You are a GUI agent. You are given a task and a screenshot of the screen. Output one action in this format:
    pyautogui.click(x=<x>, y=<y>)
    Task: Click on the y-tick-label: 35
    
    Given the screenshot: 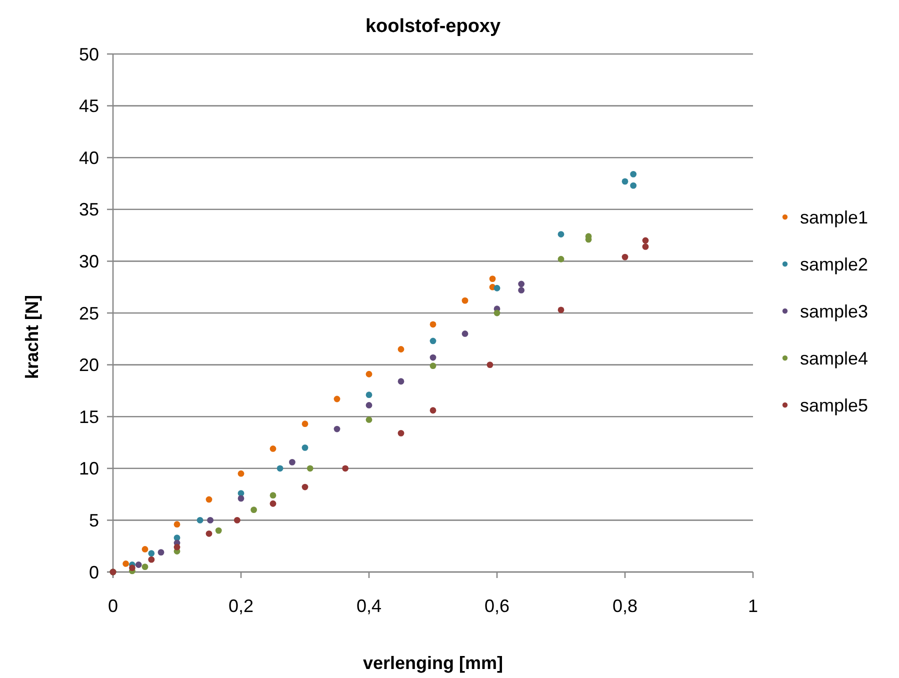 What is the action you would take?
    pyautogui.click(x=88, y=210)
    